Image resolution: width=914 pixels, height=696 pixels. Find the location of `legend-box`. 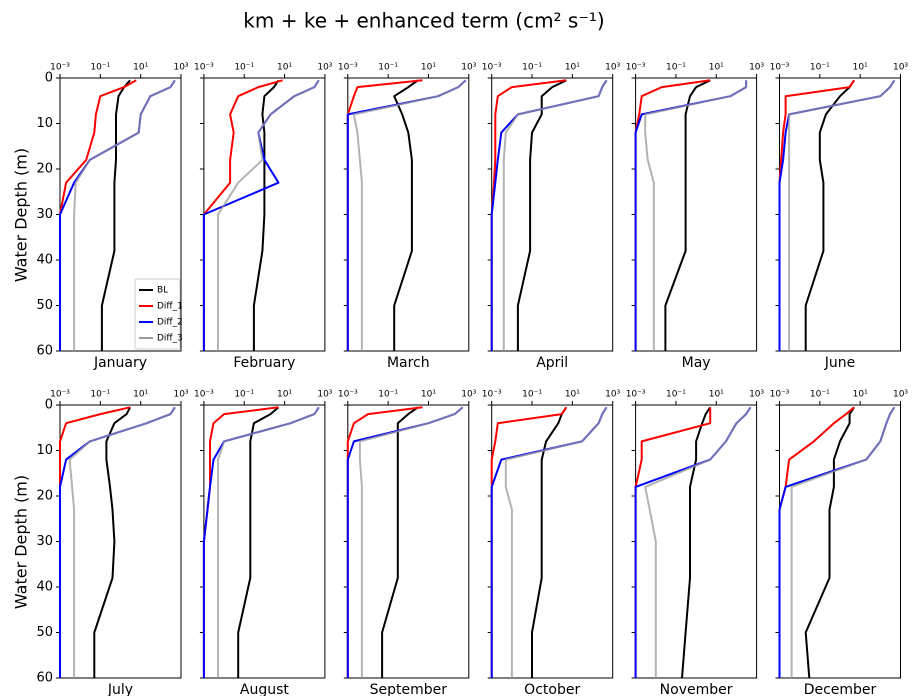

legend-box is located at coordinates (157, 314).